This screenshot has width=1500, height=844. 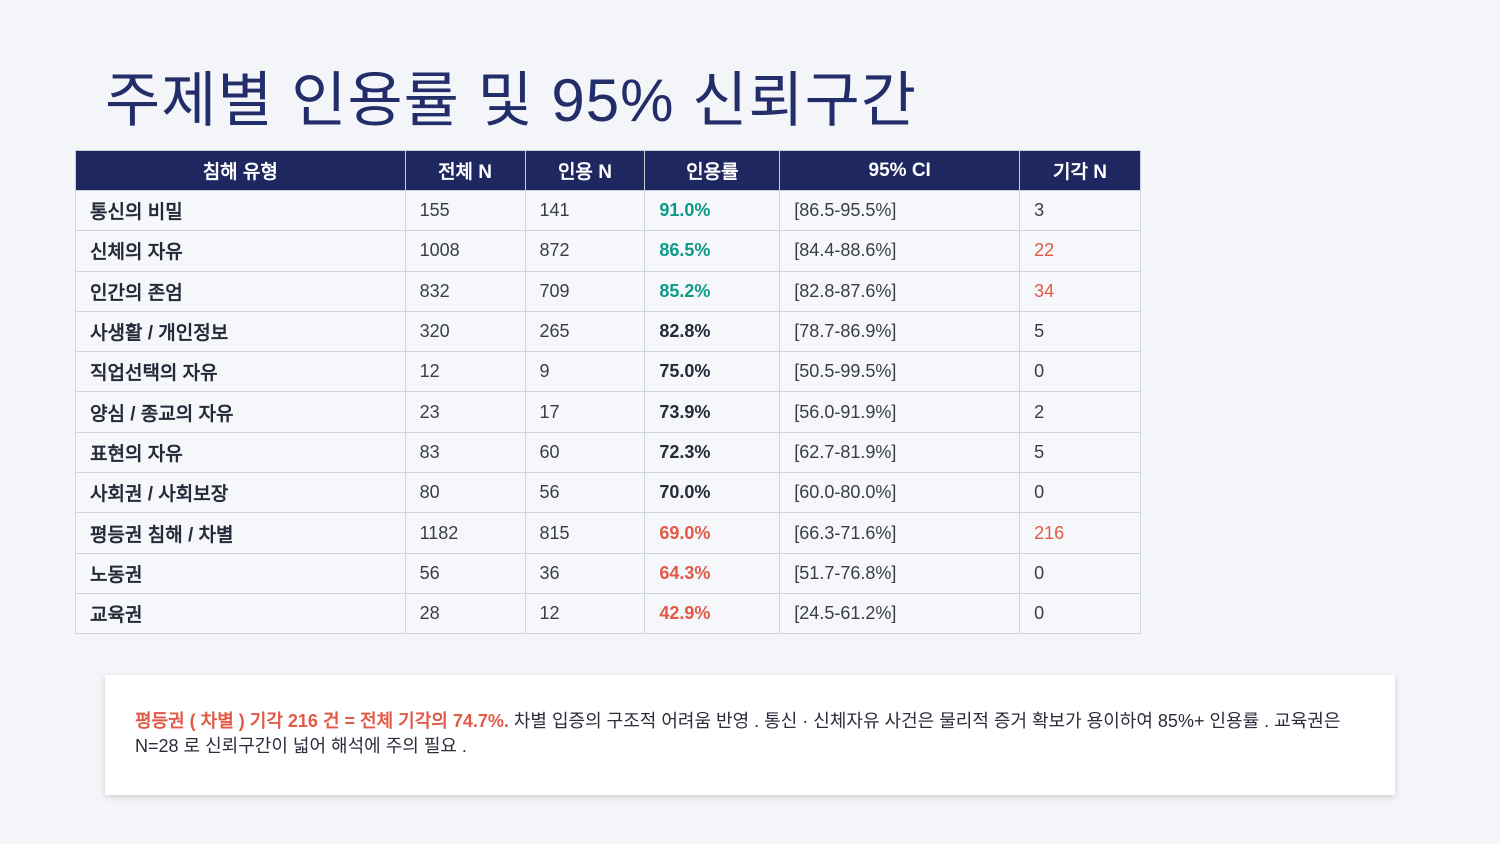 I want to click on cell-type: 교육권, so click(x=240, y=613).